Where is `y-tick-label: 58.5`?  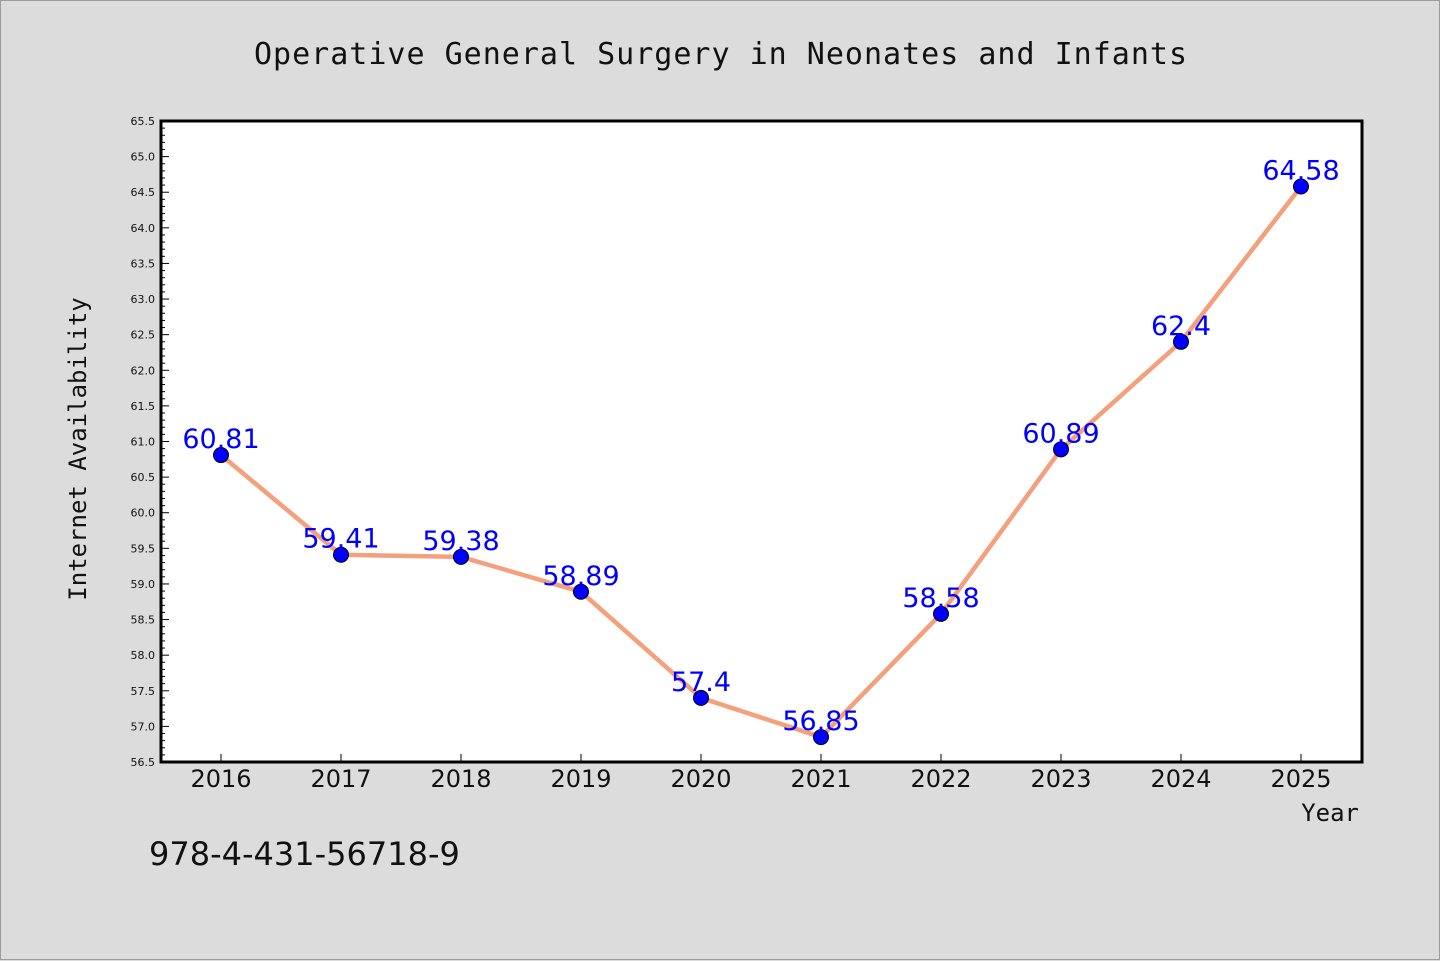 y-tick-label: 58.5 is located at coordinates (143, 620).